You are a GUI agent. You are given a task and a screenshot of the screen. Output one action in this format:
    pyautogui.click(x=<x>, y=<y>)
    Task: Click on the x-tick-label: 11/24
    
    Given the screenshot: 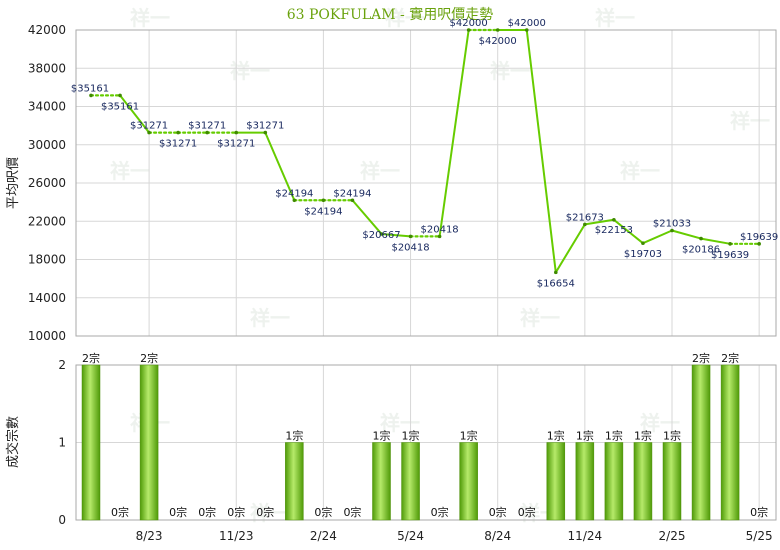 What is the action you would take?
    pyautogui.click(x=585, y=536)
    